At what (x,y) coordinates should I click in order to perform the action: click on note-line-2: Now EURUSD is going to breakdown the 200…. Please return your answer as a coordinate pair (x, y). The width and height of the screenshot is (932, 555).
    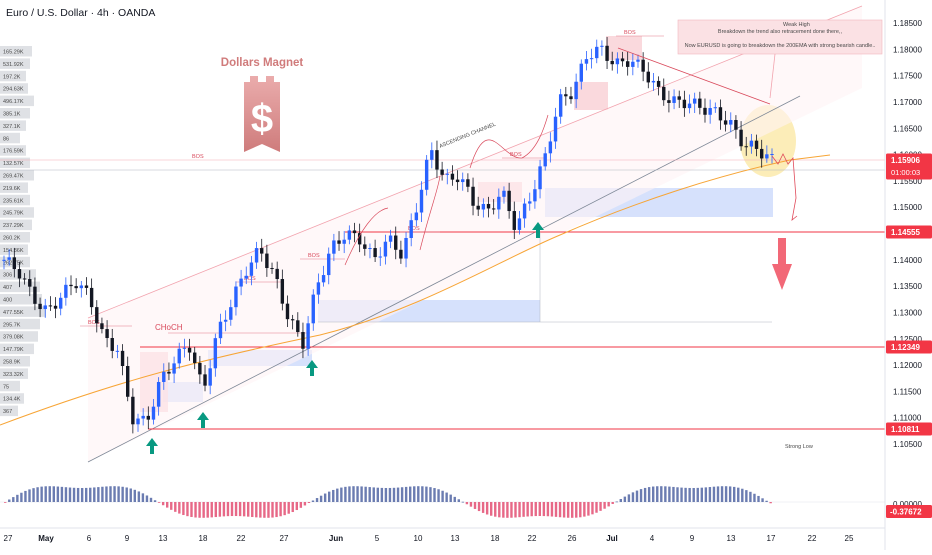
    Looking at the image, I should click on (780, 46).